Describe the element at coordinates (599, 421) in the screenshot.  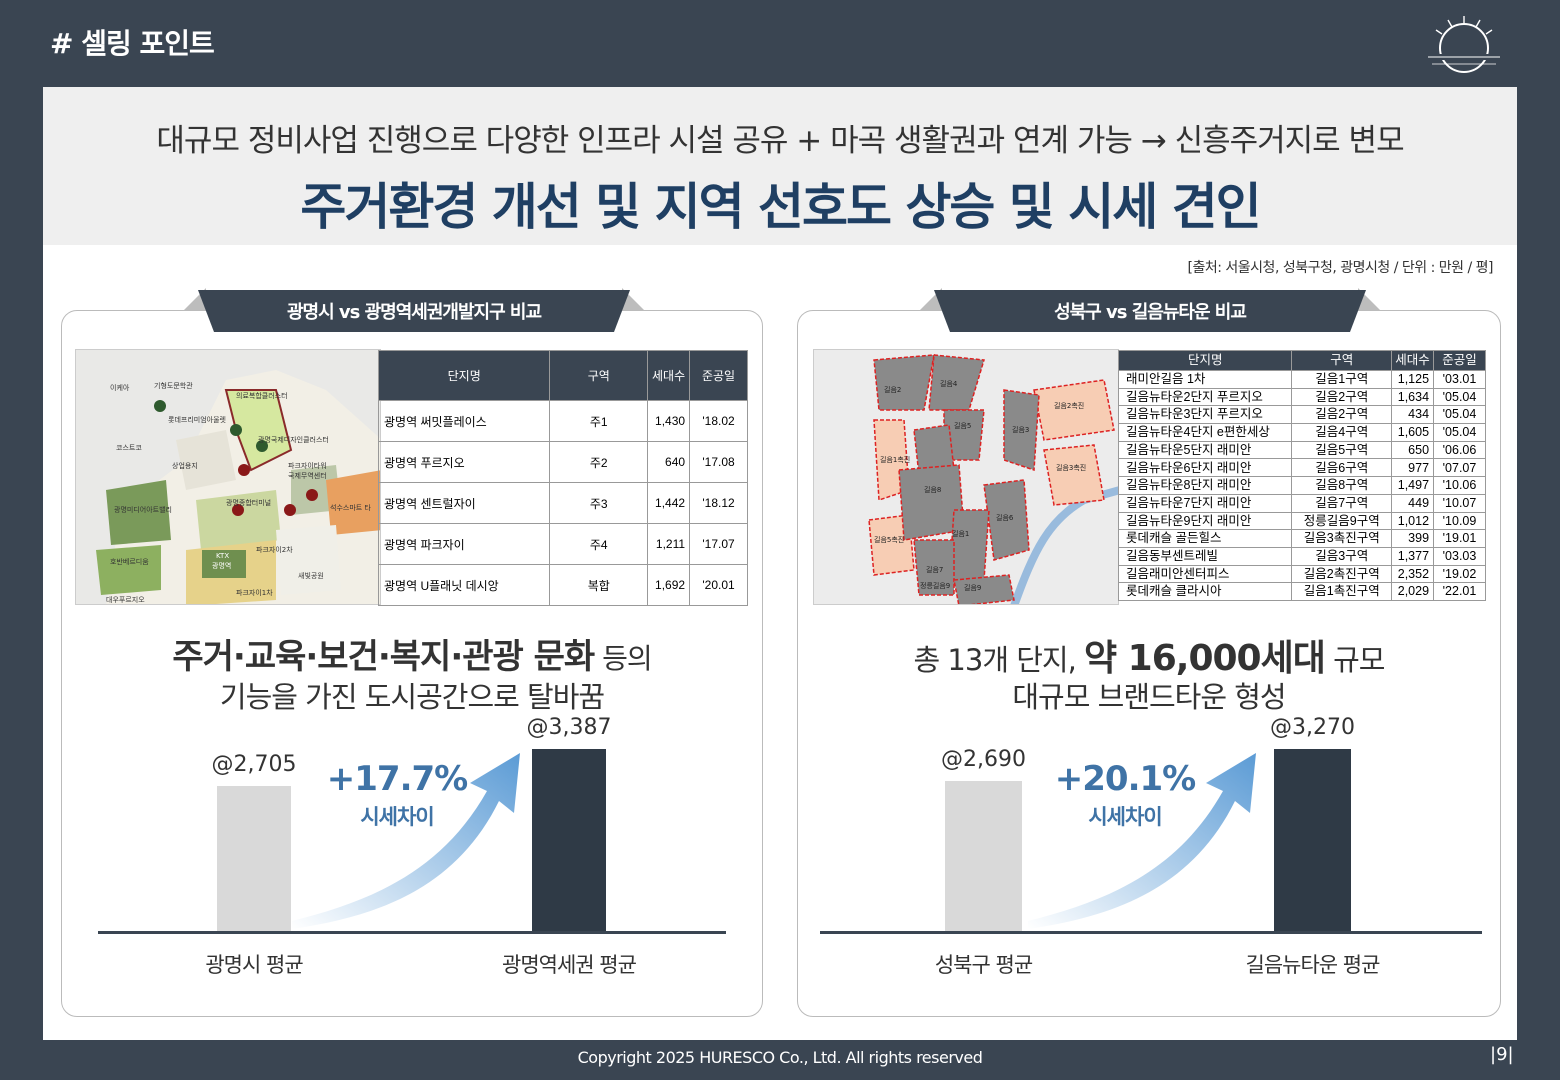
I see `cell: 주1` at that location.